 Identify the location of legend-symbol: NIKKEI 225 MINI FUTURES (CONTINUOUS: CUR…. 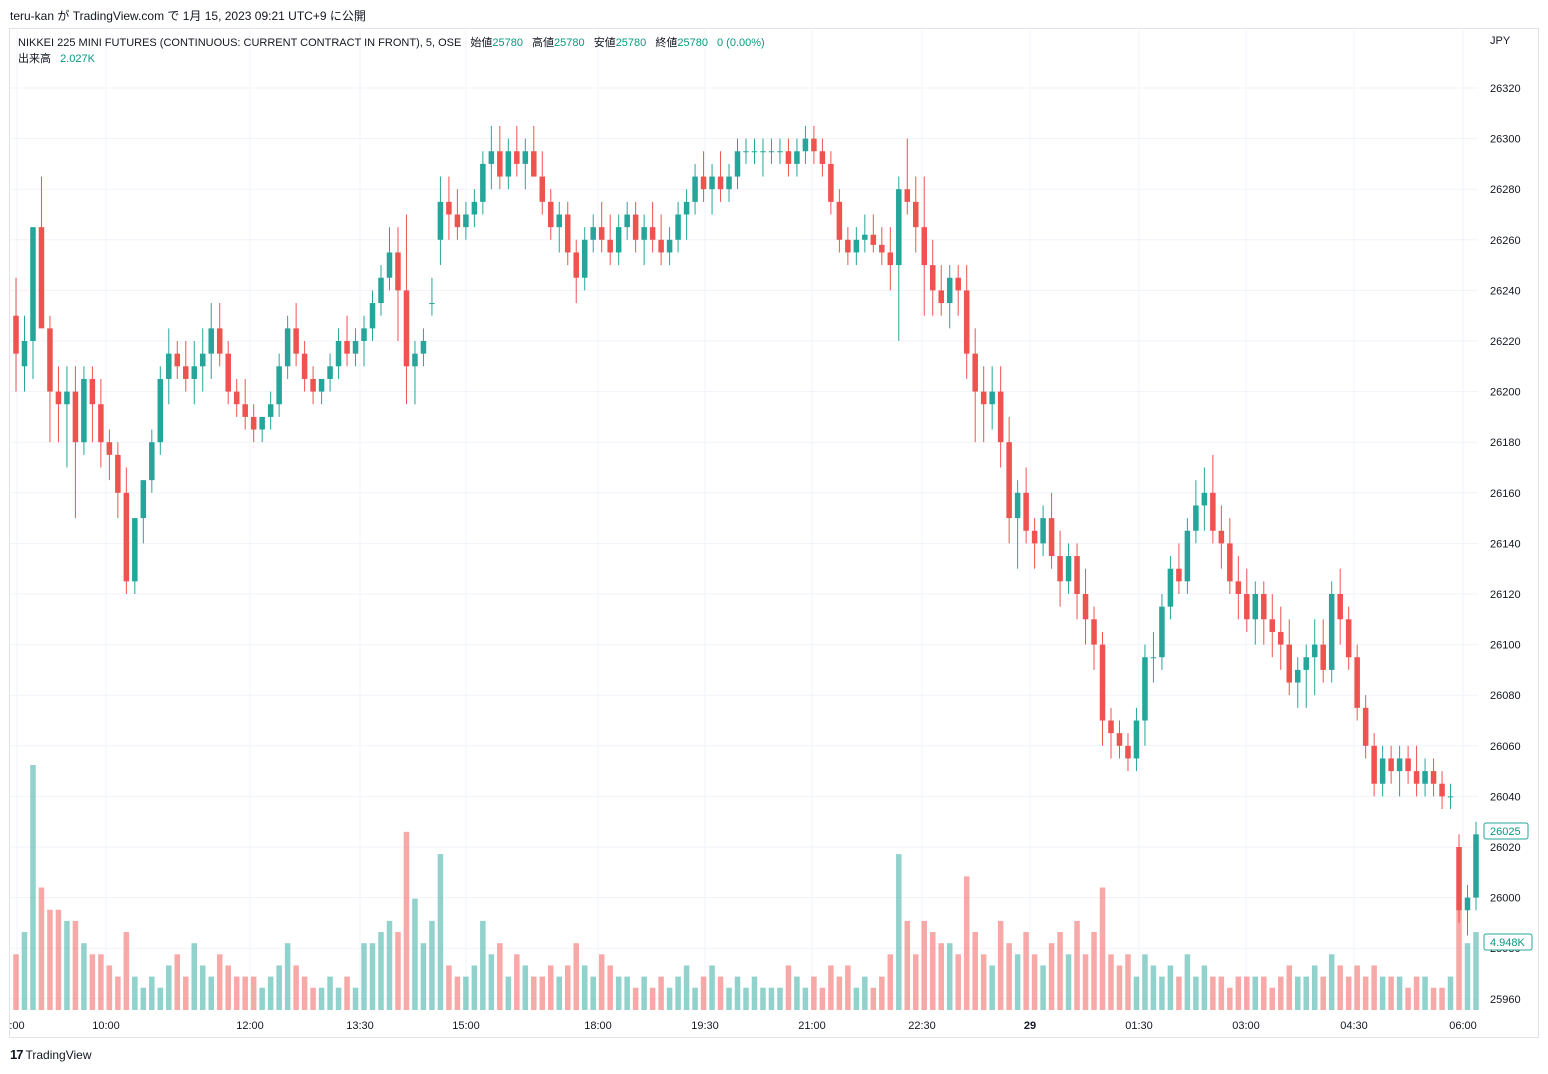
(240, 43).